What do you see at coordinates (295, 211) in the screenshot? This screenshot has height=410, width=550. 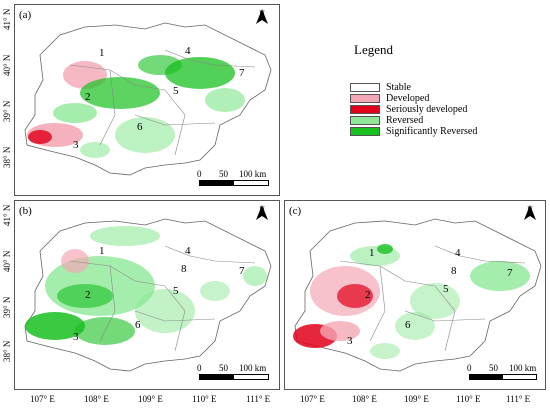 I see `panel-label: (c)` at bounding box center [295, 211].